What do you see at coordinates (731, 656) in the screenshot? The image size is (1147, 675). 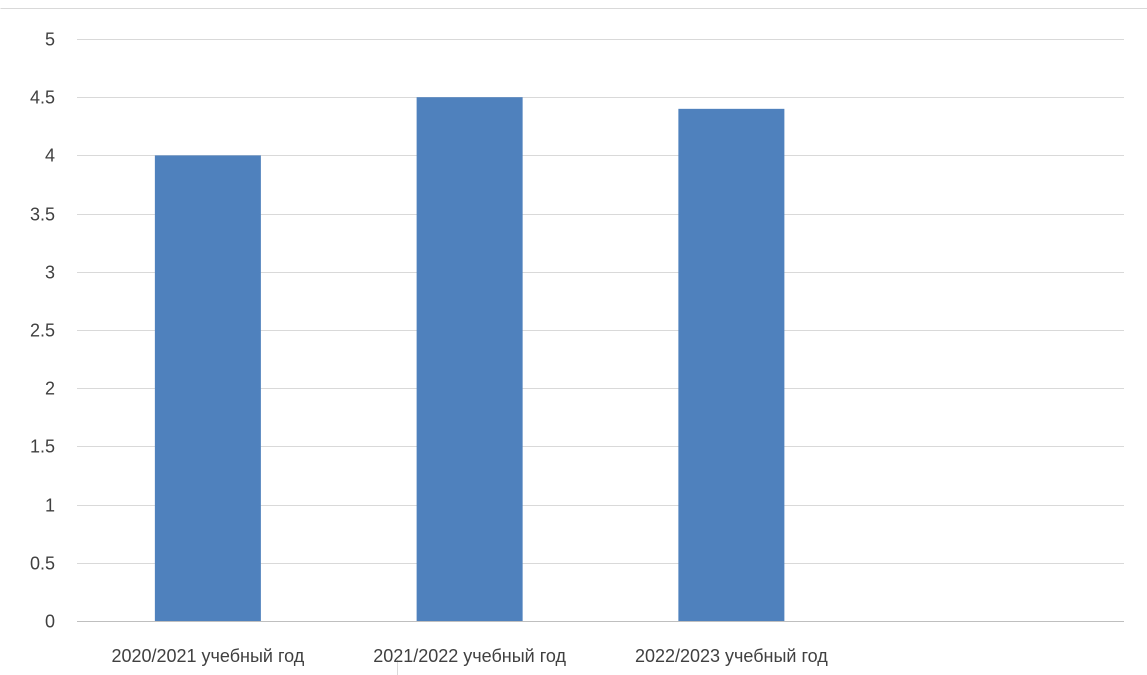 I see `x-tick-label: 2022/2023 учебный год` at bounding box center [731, 656].